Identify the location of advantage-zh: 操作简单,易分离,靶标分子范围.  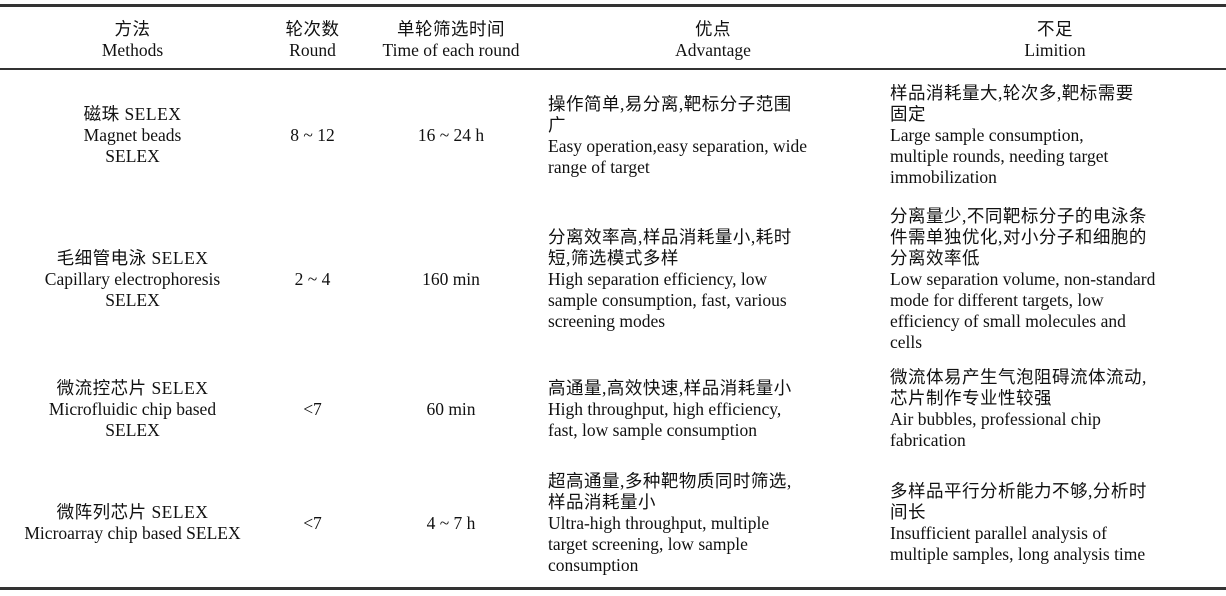
(670, 103).